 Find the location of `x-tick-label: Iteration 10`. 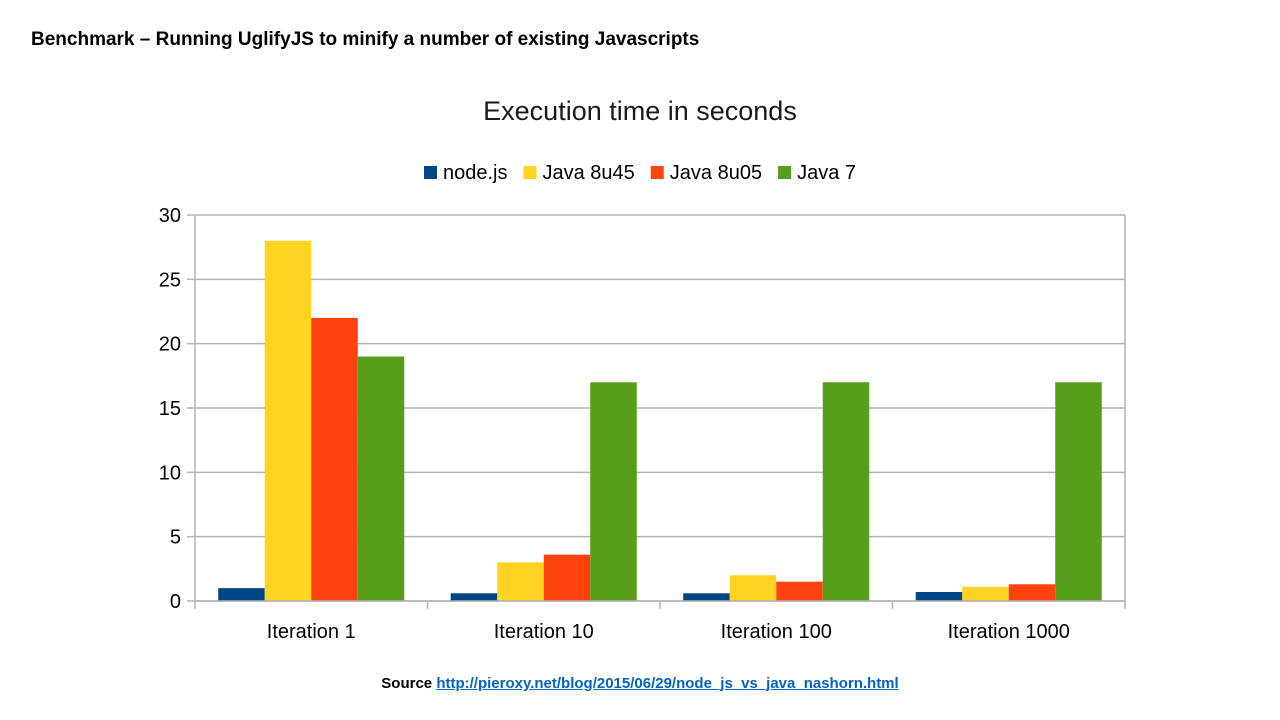

x-tick-label: Iteration 10 is located at coordinates (544, 632).